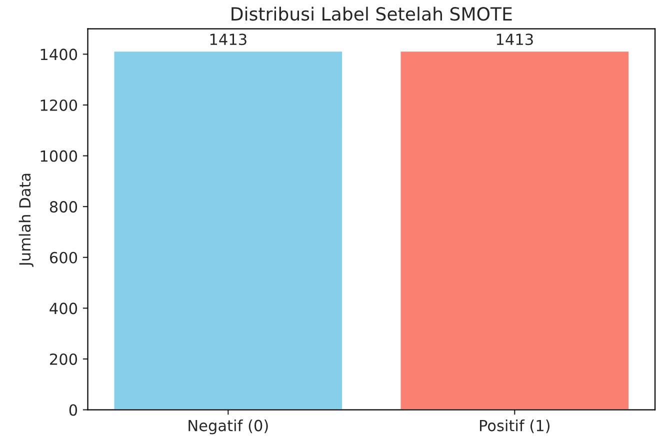 The width and height of the screenshot is (665, 443). I want to click on y-tick-label: 1000, so click(59, 156).